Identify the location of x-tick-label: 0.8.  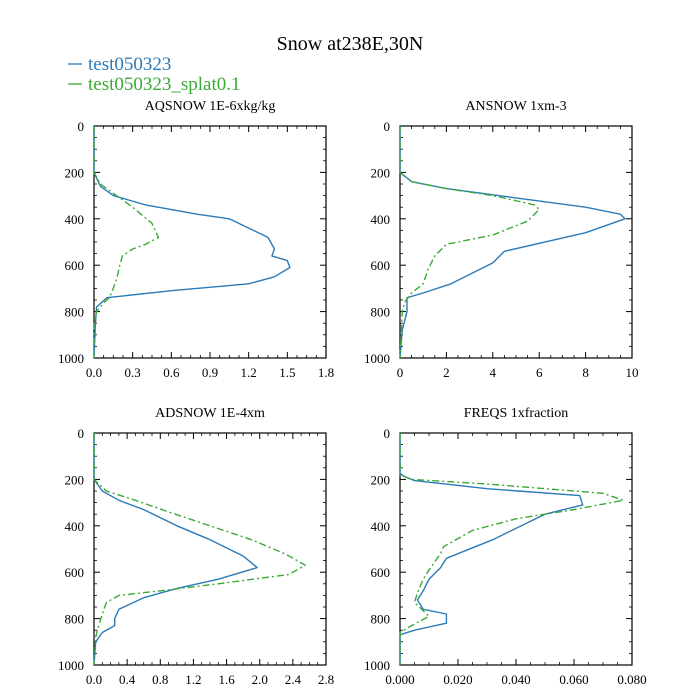
(160, 679).